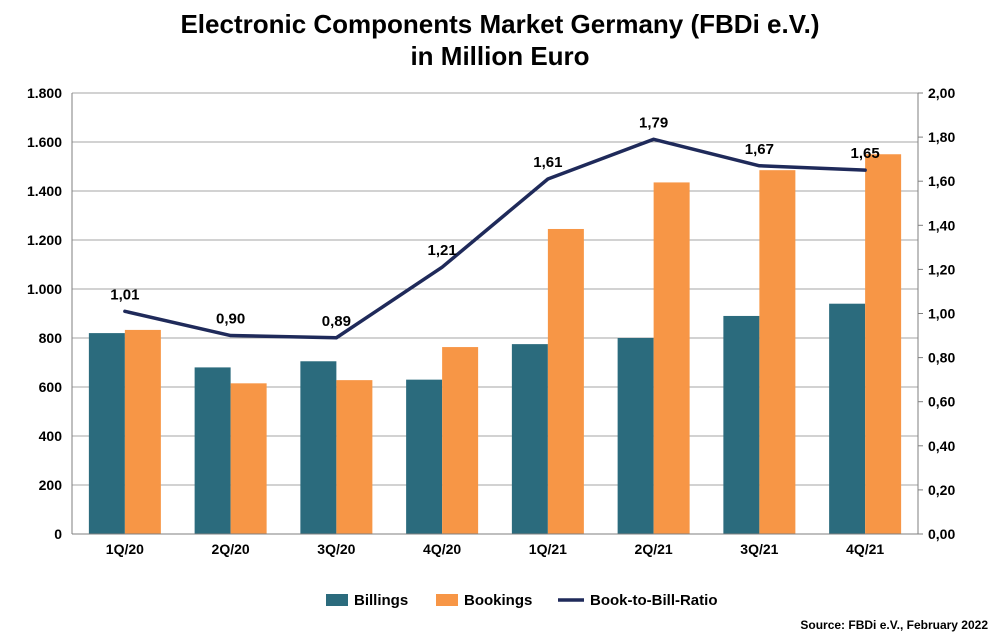 This screenshot has width=1000, height=640. Describe the element at coordinates (941, 446) in the screenshot. I see `y-right-tick-label: 0,40` at that location.